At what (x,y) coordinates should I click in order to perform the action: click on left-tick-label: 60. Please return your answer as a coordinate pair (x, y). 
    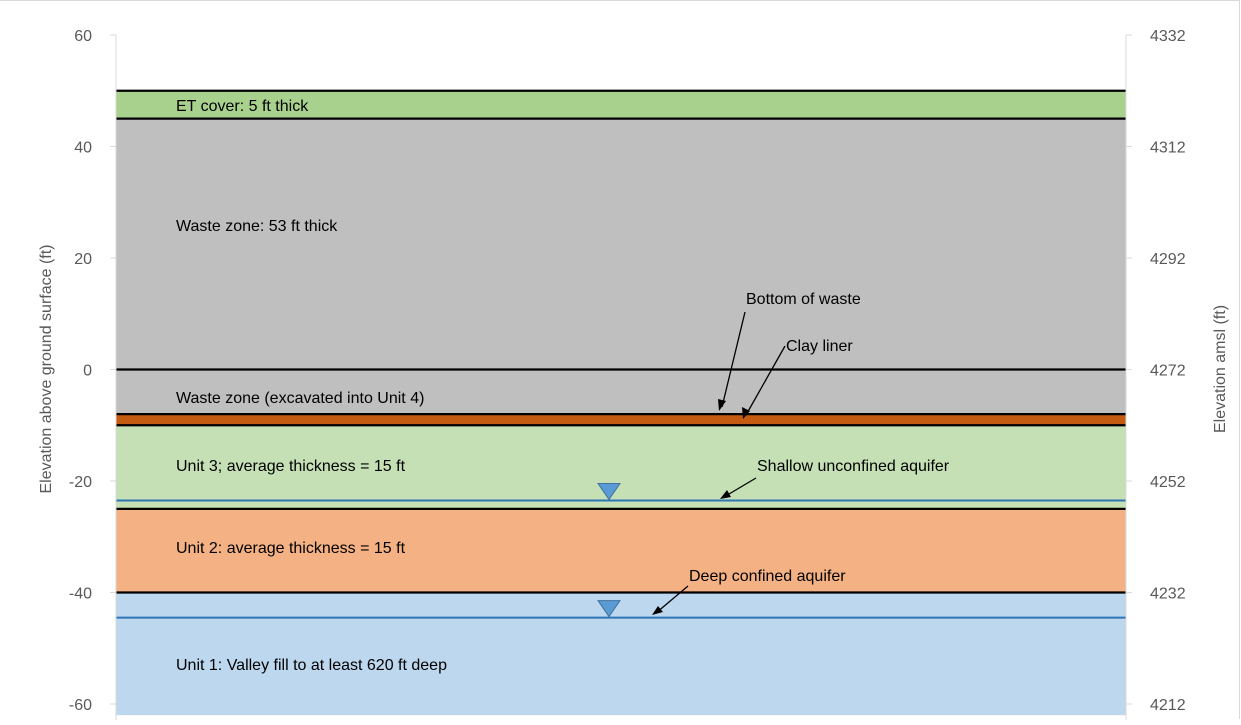
    Looking at the image, I should click on (83, 36).